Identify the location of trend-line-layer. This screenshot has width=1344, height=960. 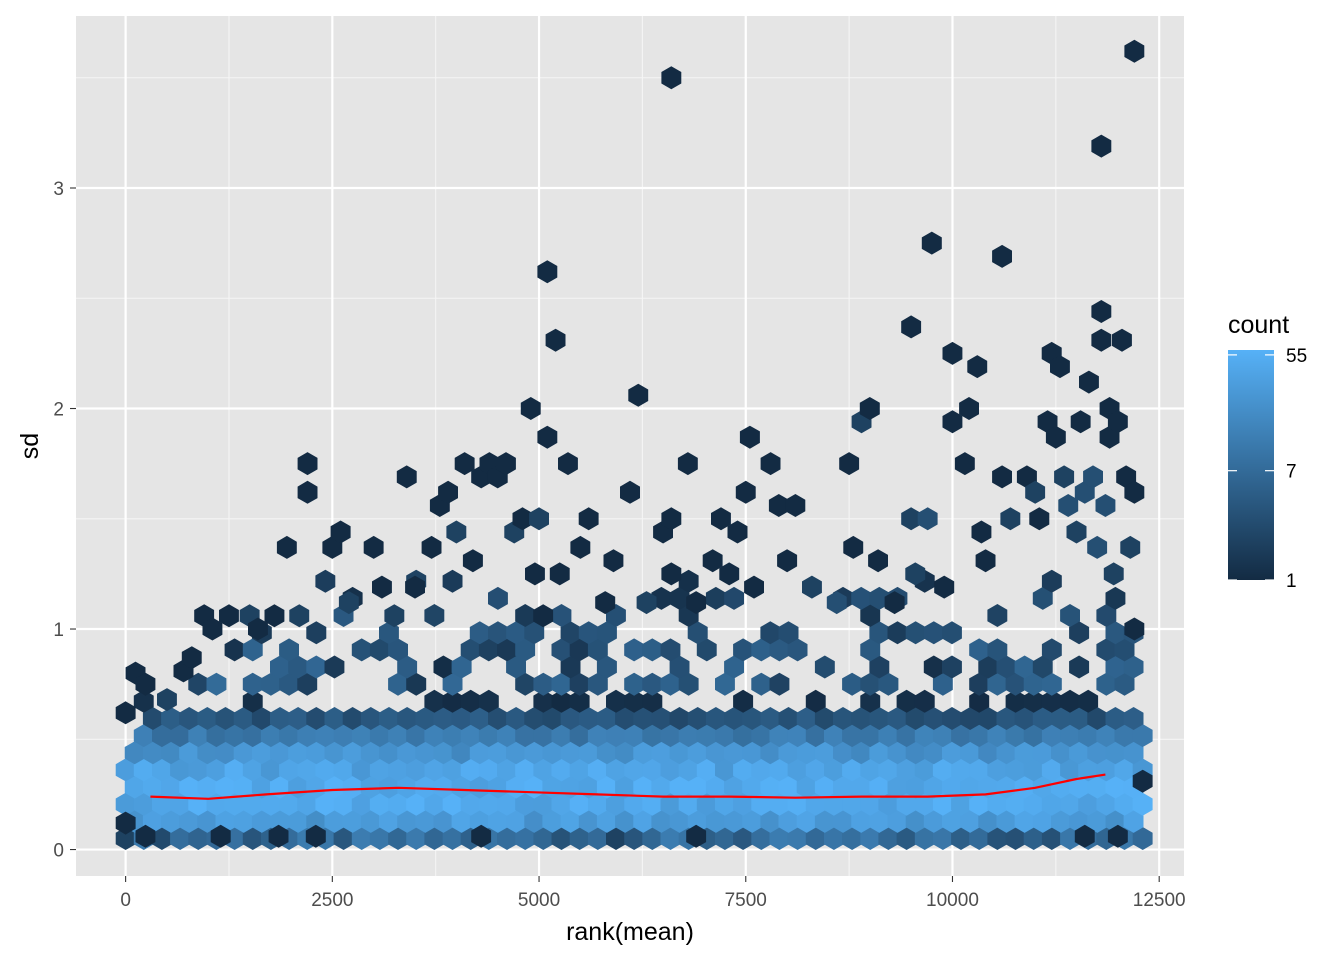
(628, 786).